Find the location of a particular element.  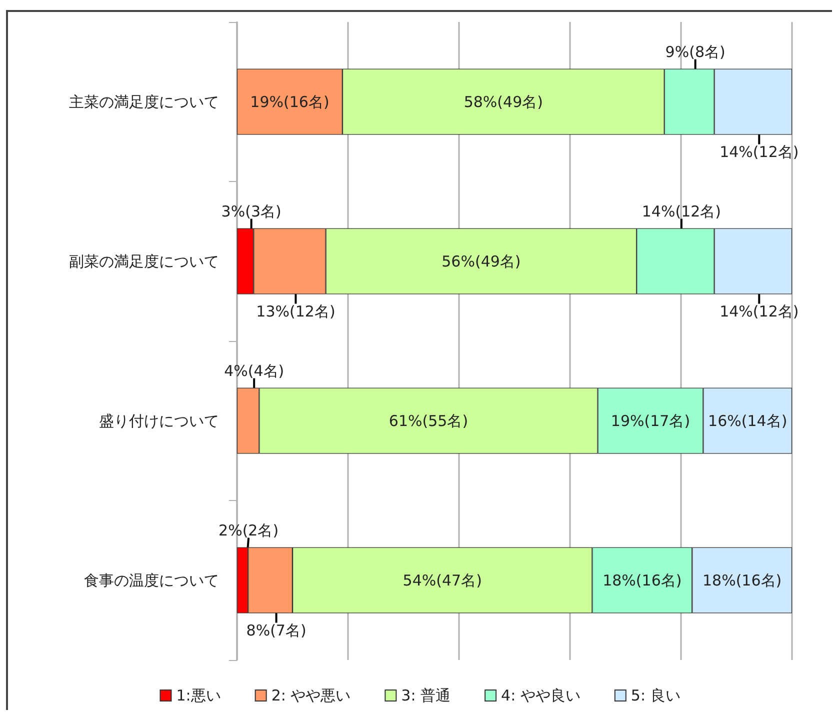

legend-label: 2: やや悪い is located at coordinates (311, 695).